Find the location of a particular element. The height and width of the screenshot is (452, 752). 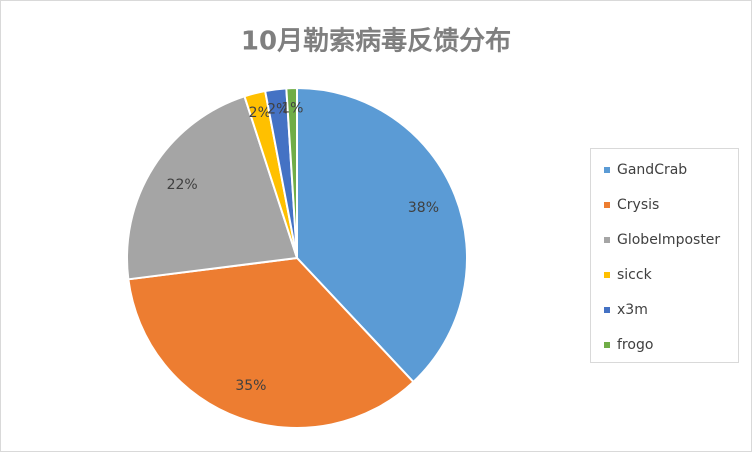

legend-box is located at coordinates (664, 255).